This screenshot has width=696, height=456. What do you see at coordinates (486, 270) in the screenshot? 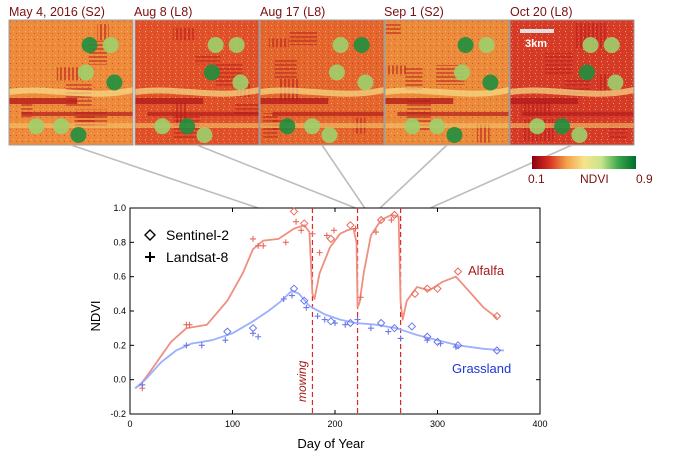
I see `annotation-alfalfa: Alfalfa` at bounding box center [486, 270].